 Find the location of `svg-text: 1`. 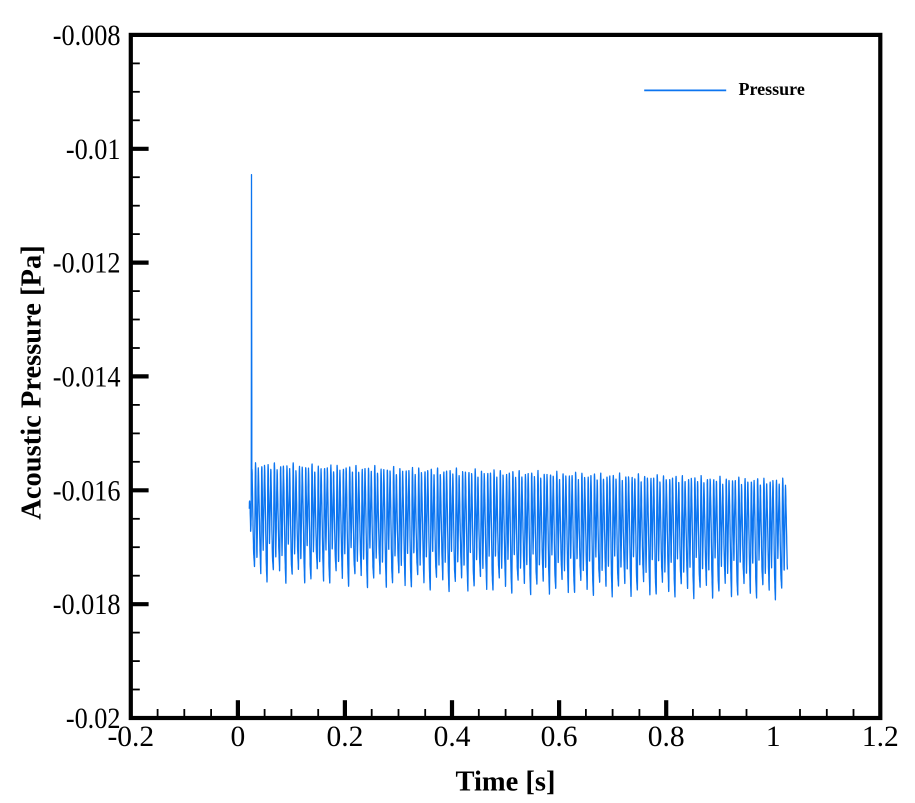

svg-text: 1 is located at coordinates (773, 737).